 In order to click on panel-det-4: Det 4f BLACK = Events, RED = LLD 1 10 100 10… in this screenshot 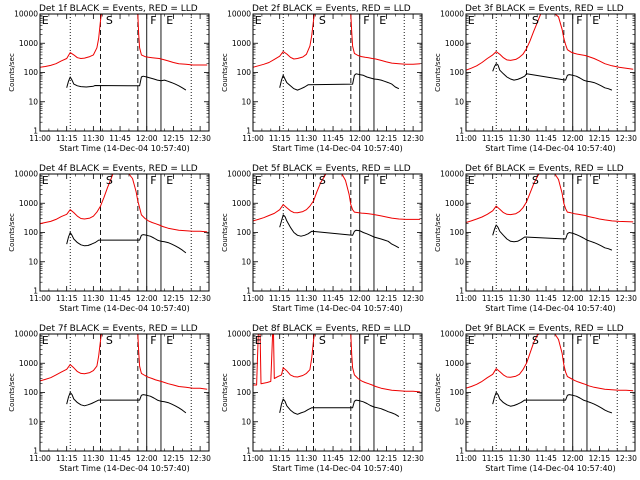, I will do `click(109, 238)`.